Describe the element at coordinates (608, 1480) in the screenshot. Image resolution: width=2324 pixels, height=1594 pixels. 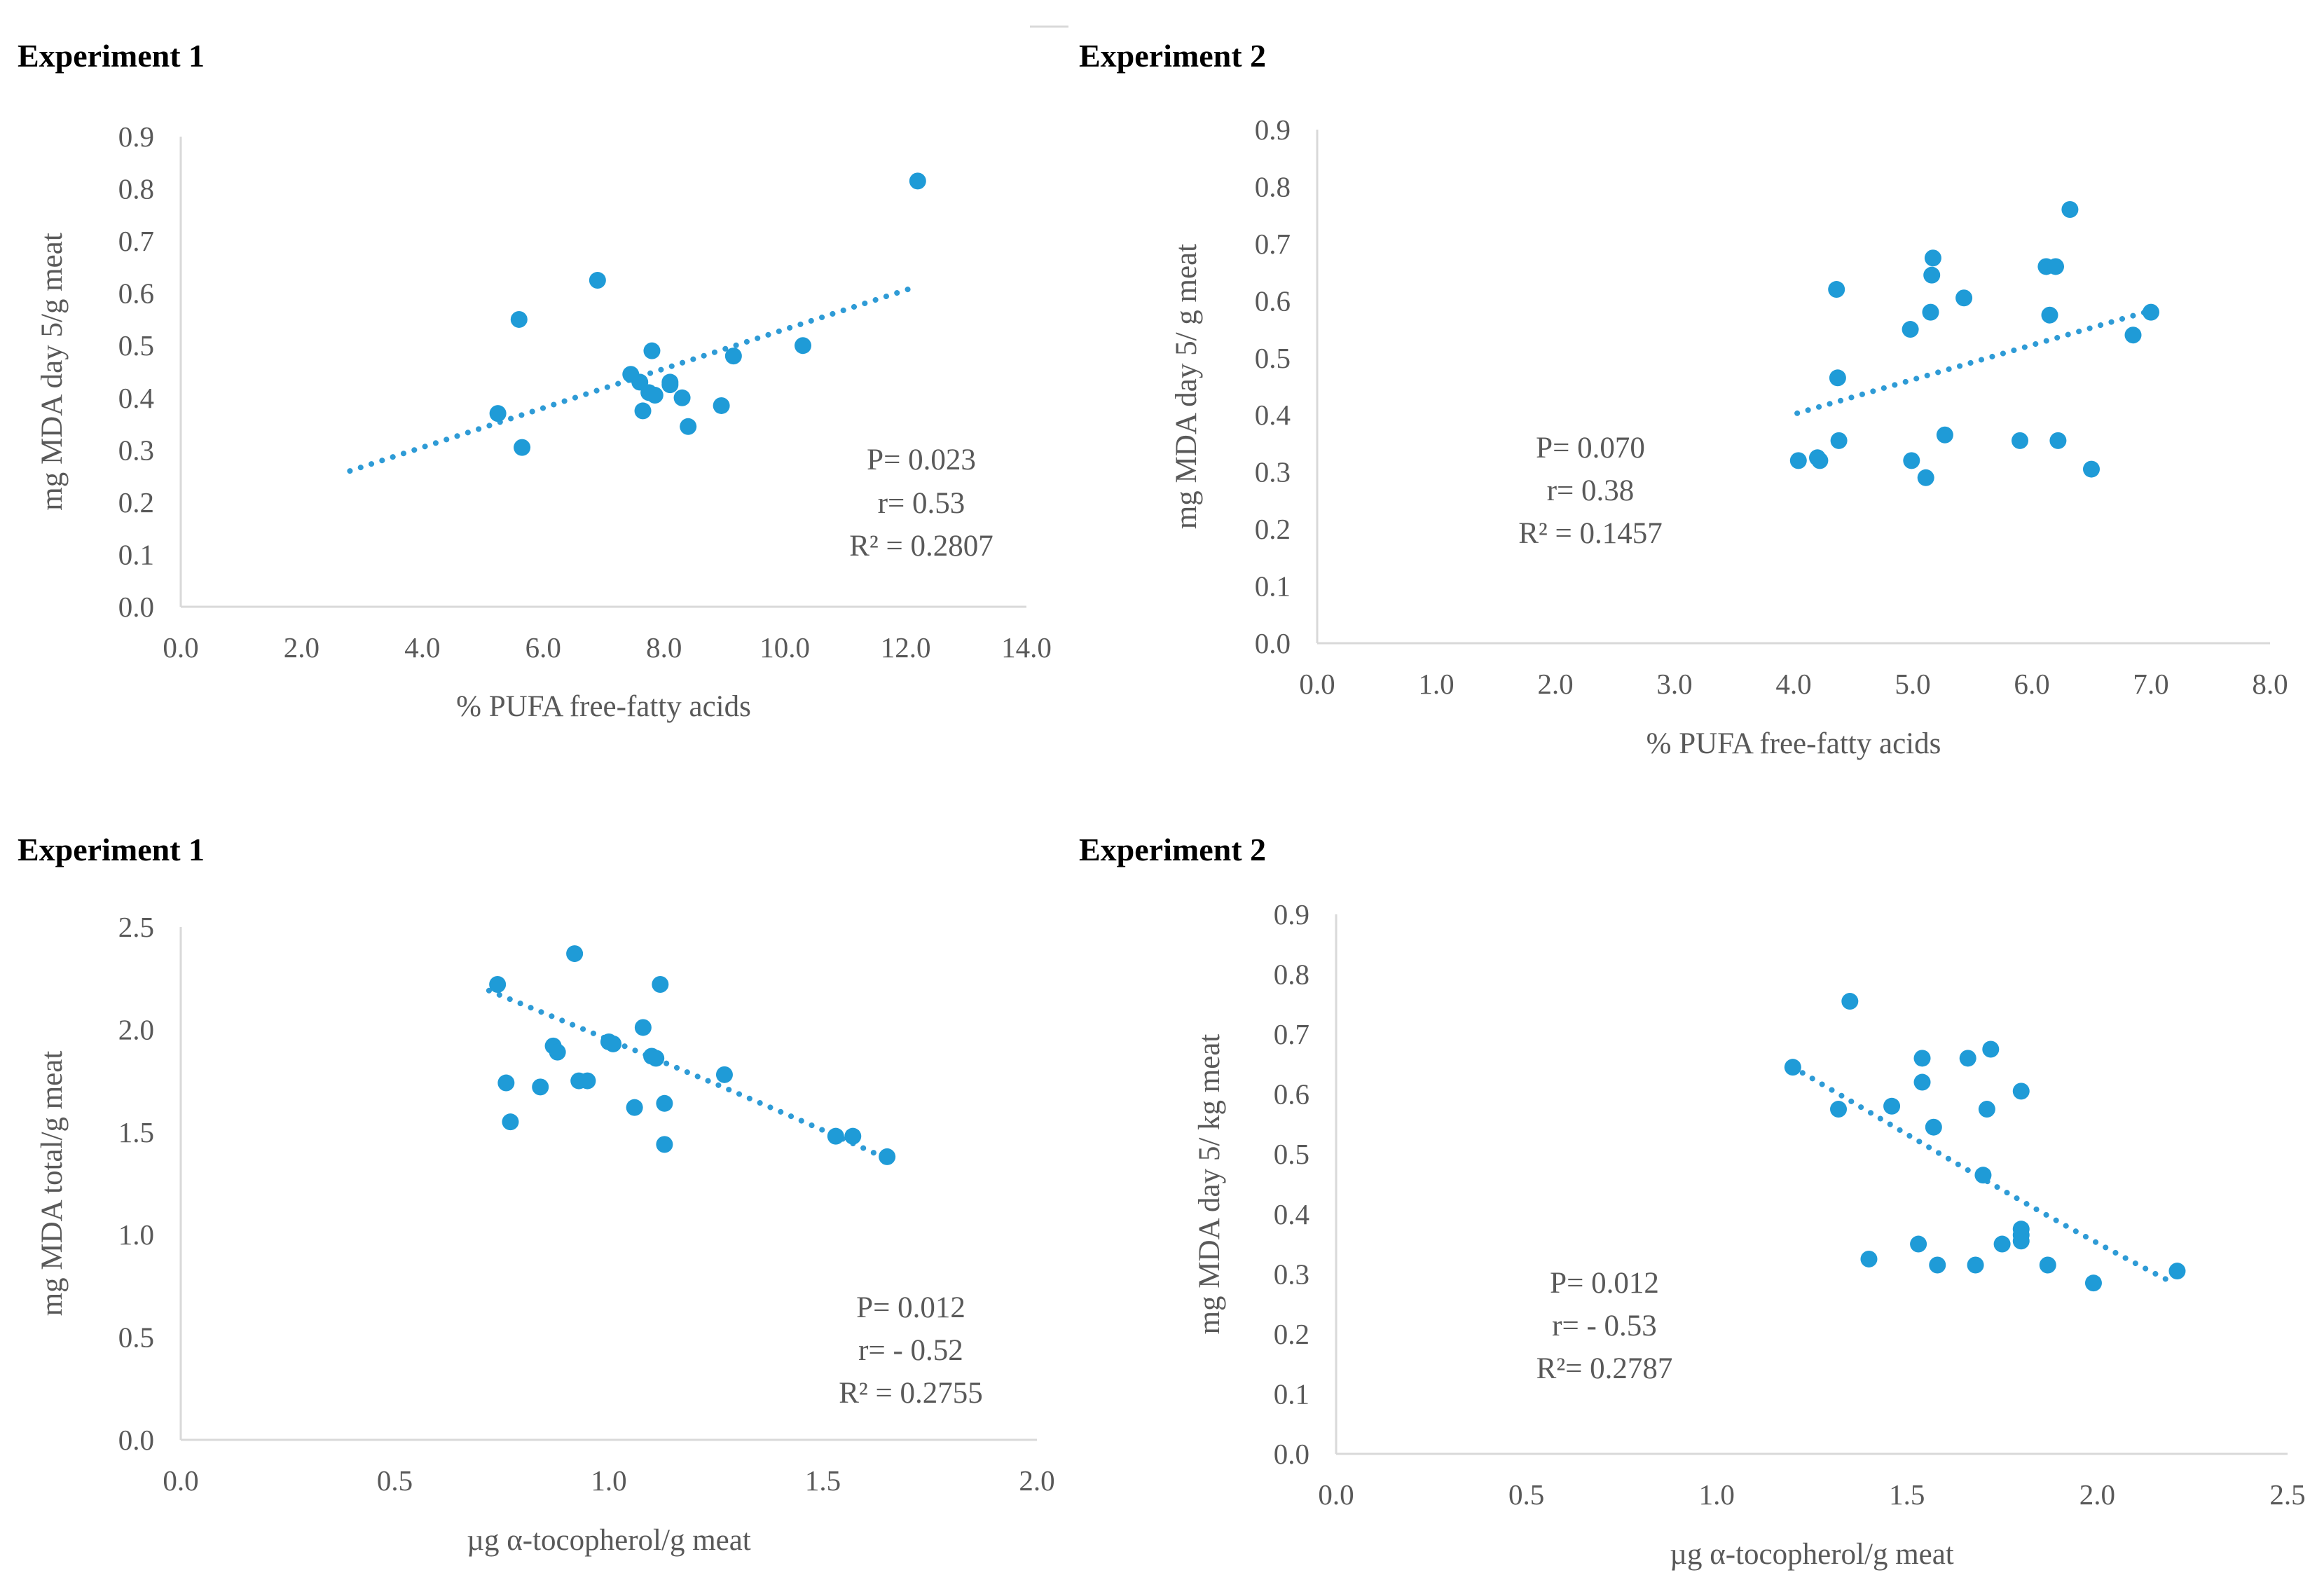
I see `x-tick-label: 1.0` at that location.